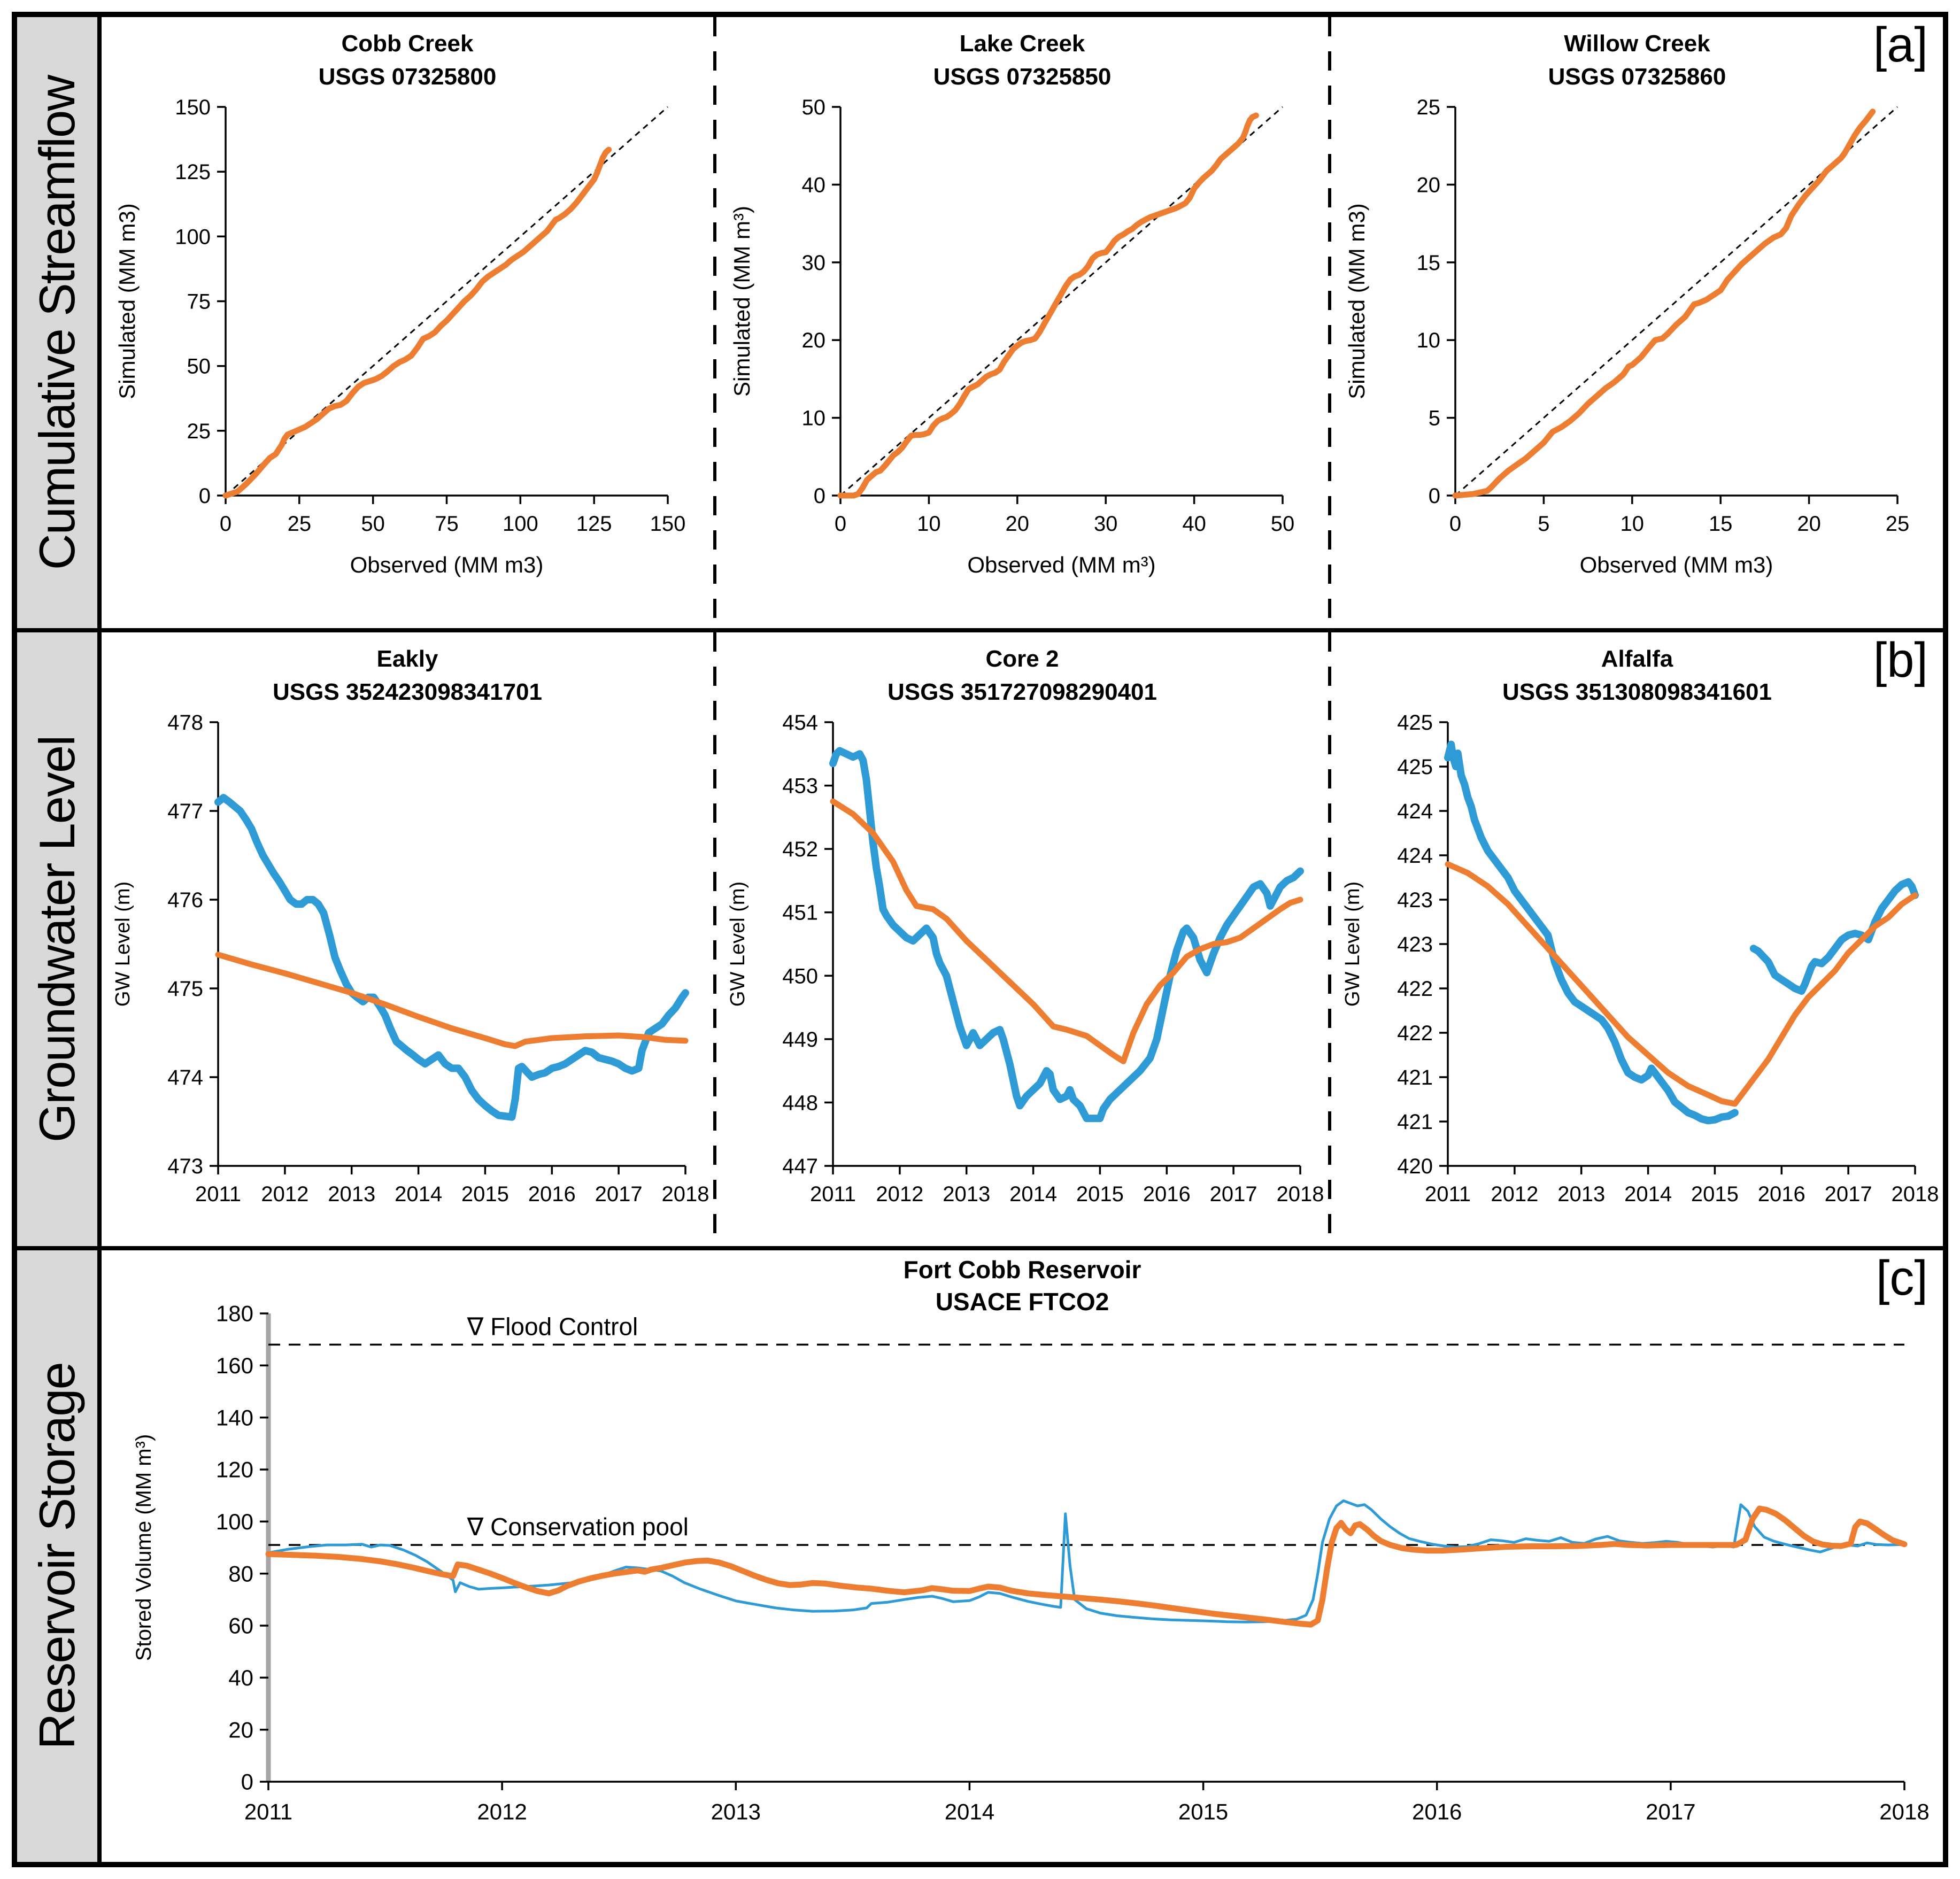 The height and width of the screenshot is (1879, 1960). I want to click on row-a-sidebar: Cumulative Streamflow, so click(59, 323).